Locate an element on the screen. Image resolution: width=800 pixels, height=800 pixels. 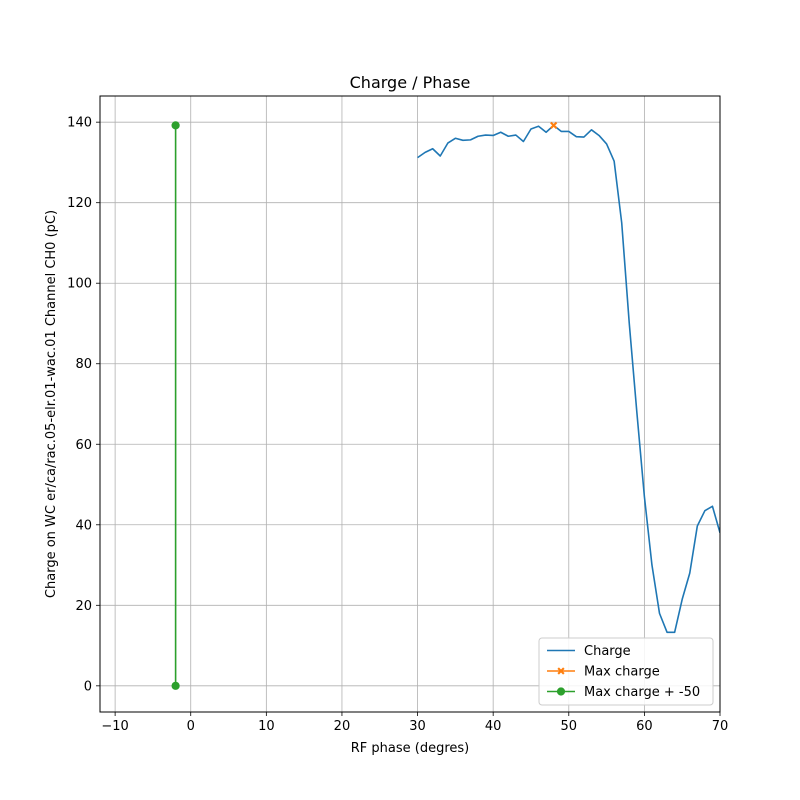
legend-box is located at coordinates (626, 671).